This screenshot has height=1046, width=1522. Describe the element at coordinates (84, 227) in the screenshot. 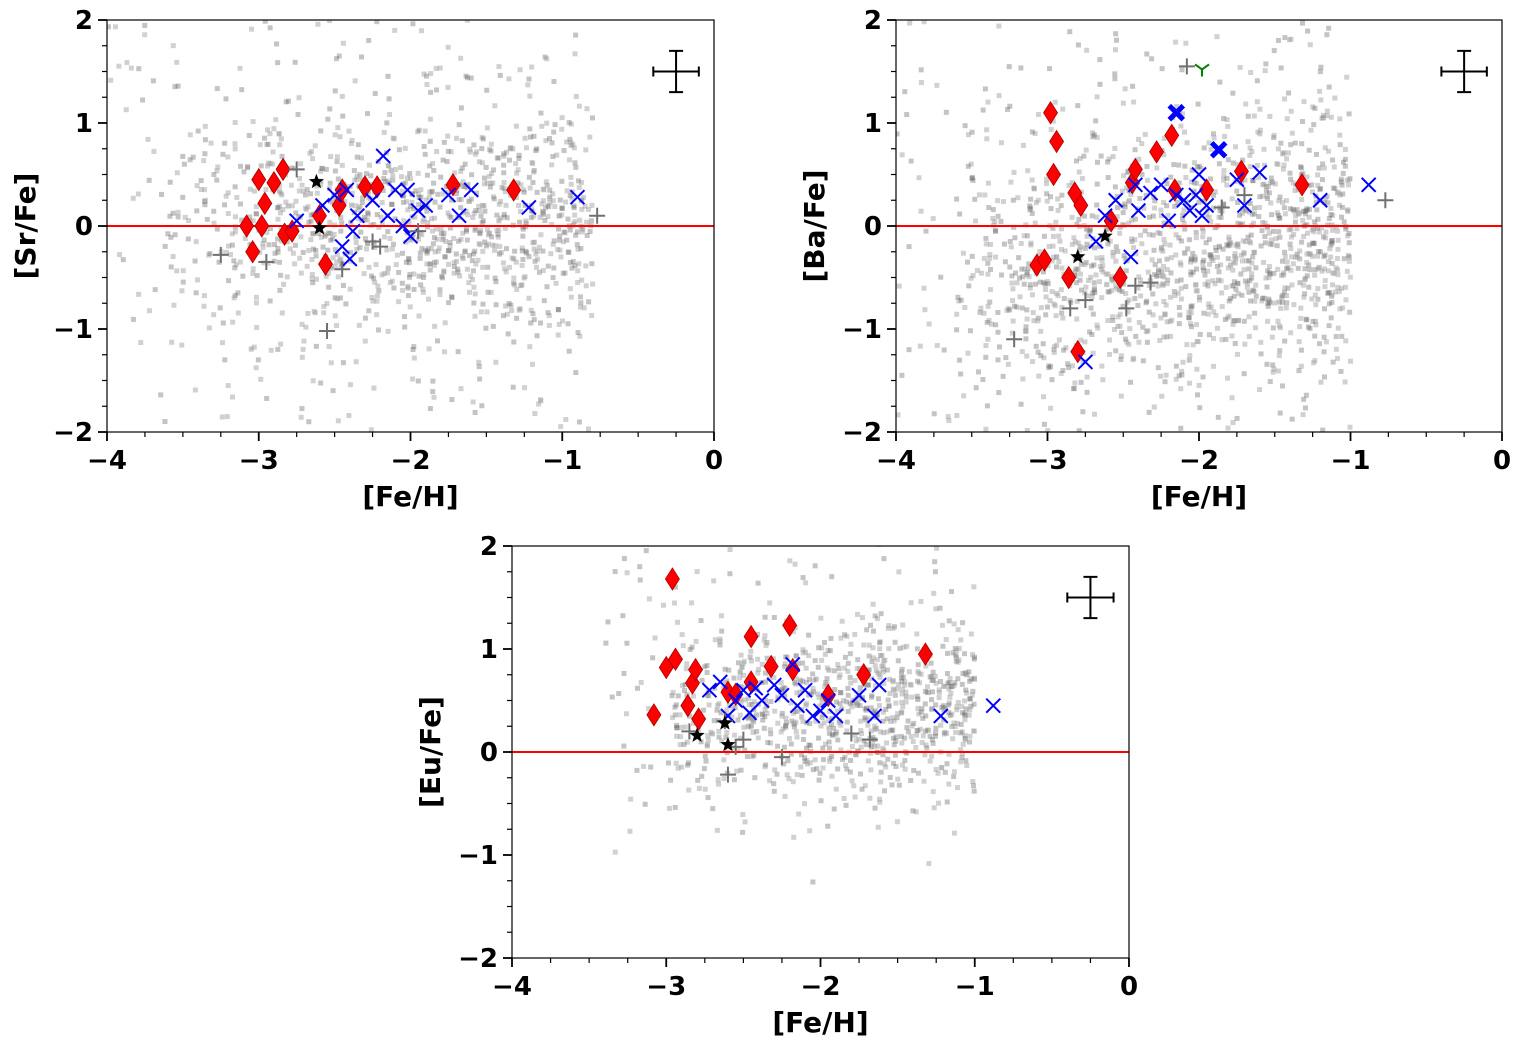

I see `y-tick-label: 0` at that location.